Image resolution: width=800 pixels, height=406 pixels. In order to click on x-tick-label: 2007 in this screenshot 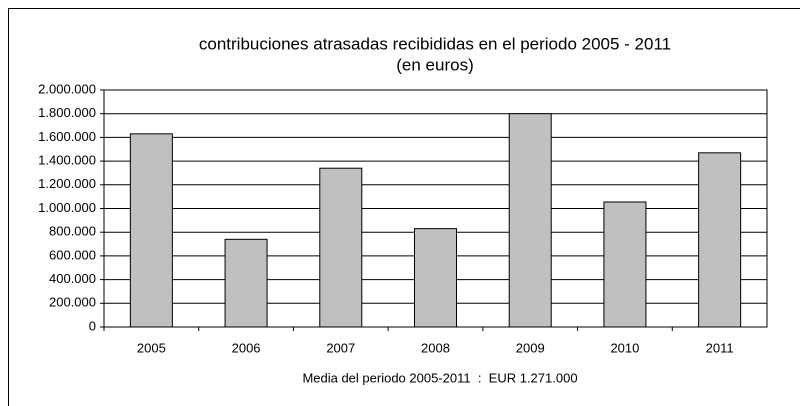, I will do `click(340, 347)`.